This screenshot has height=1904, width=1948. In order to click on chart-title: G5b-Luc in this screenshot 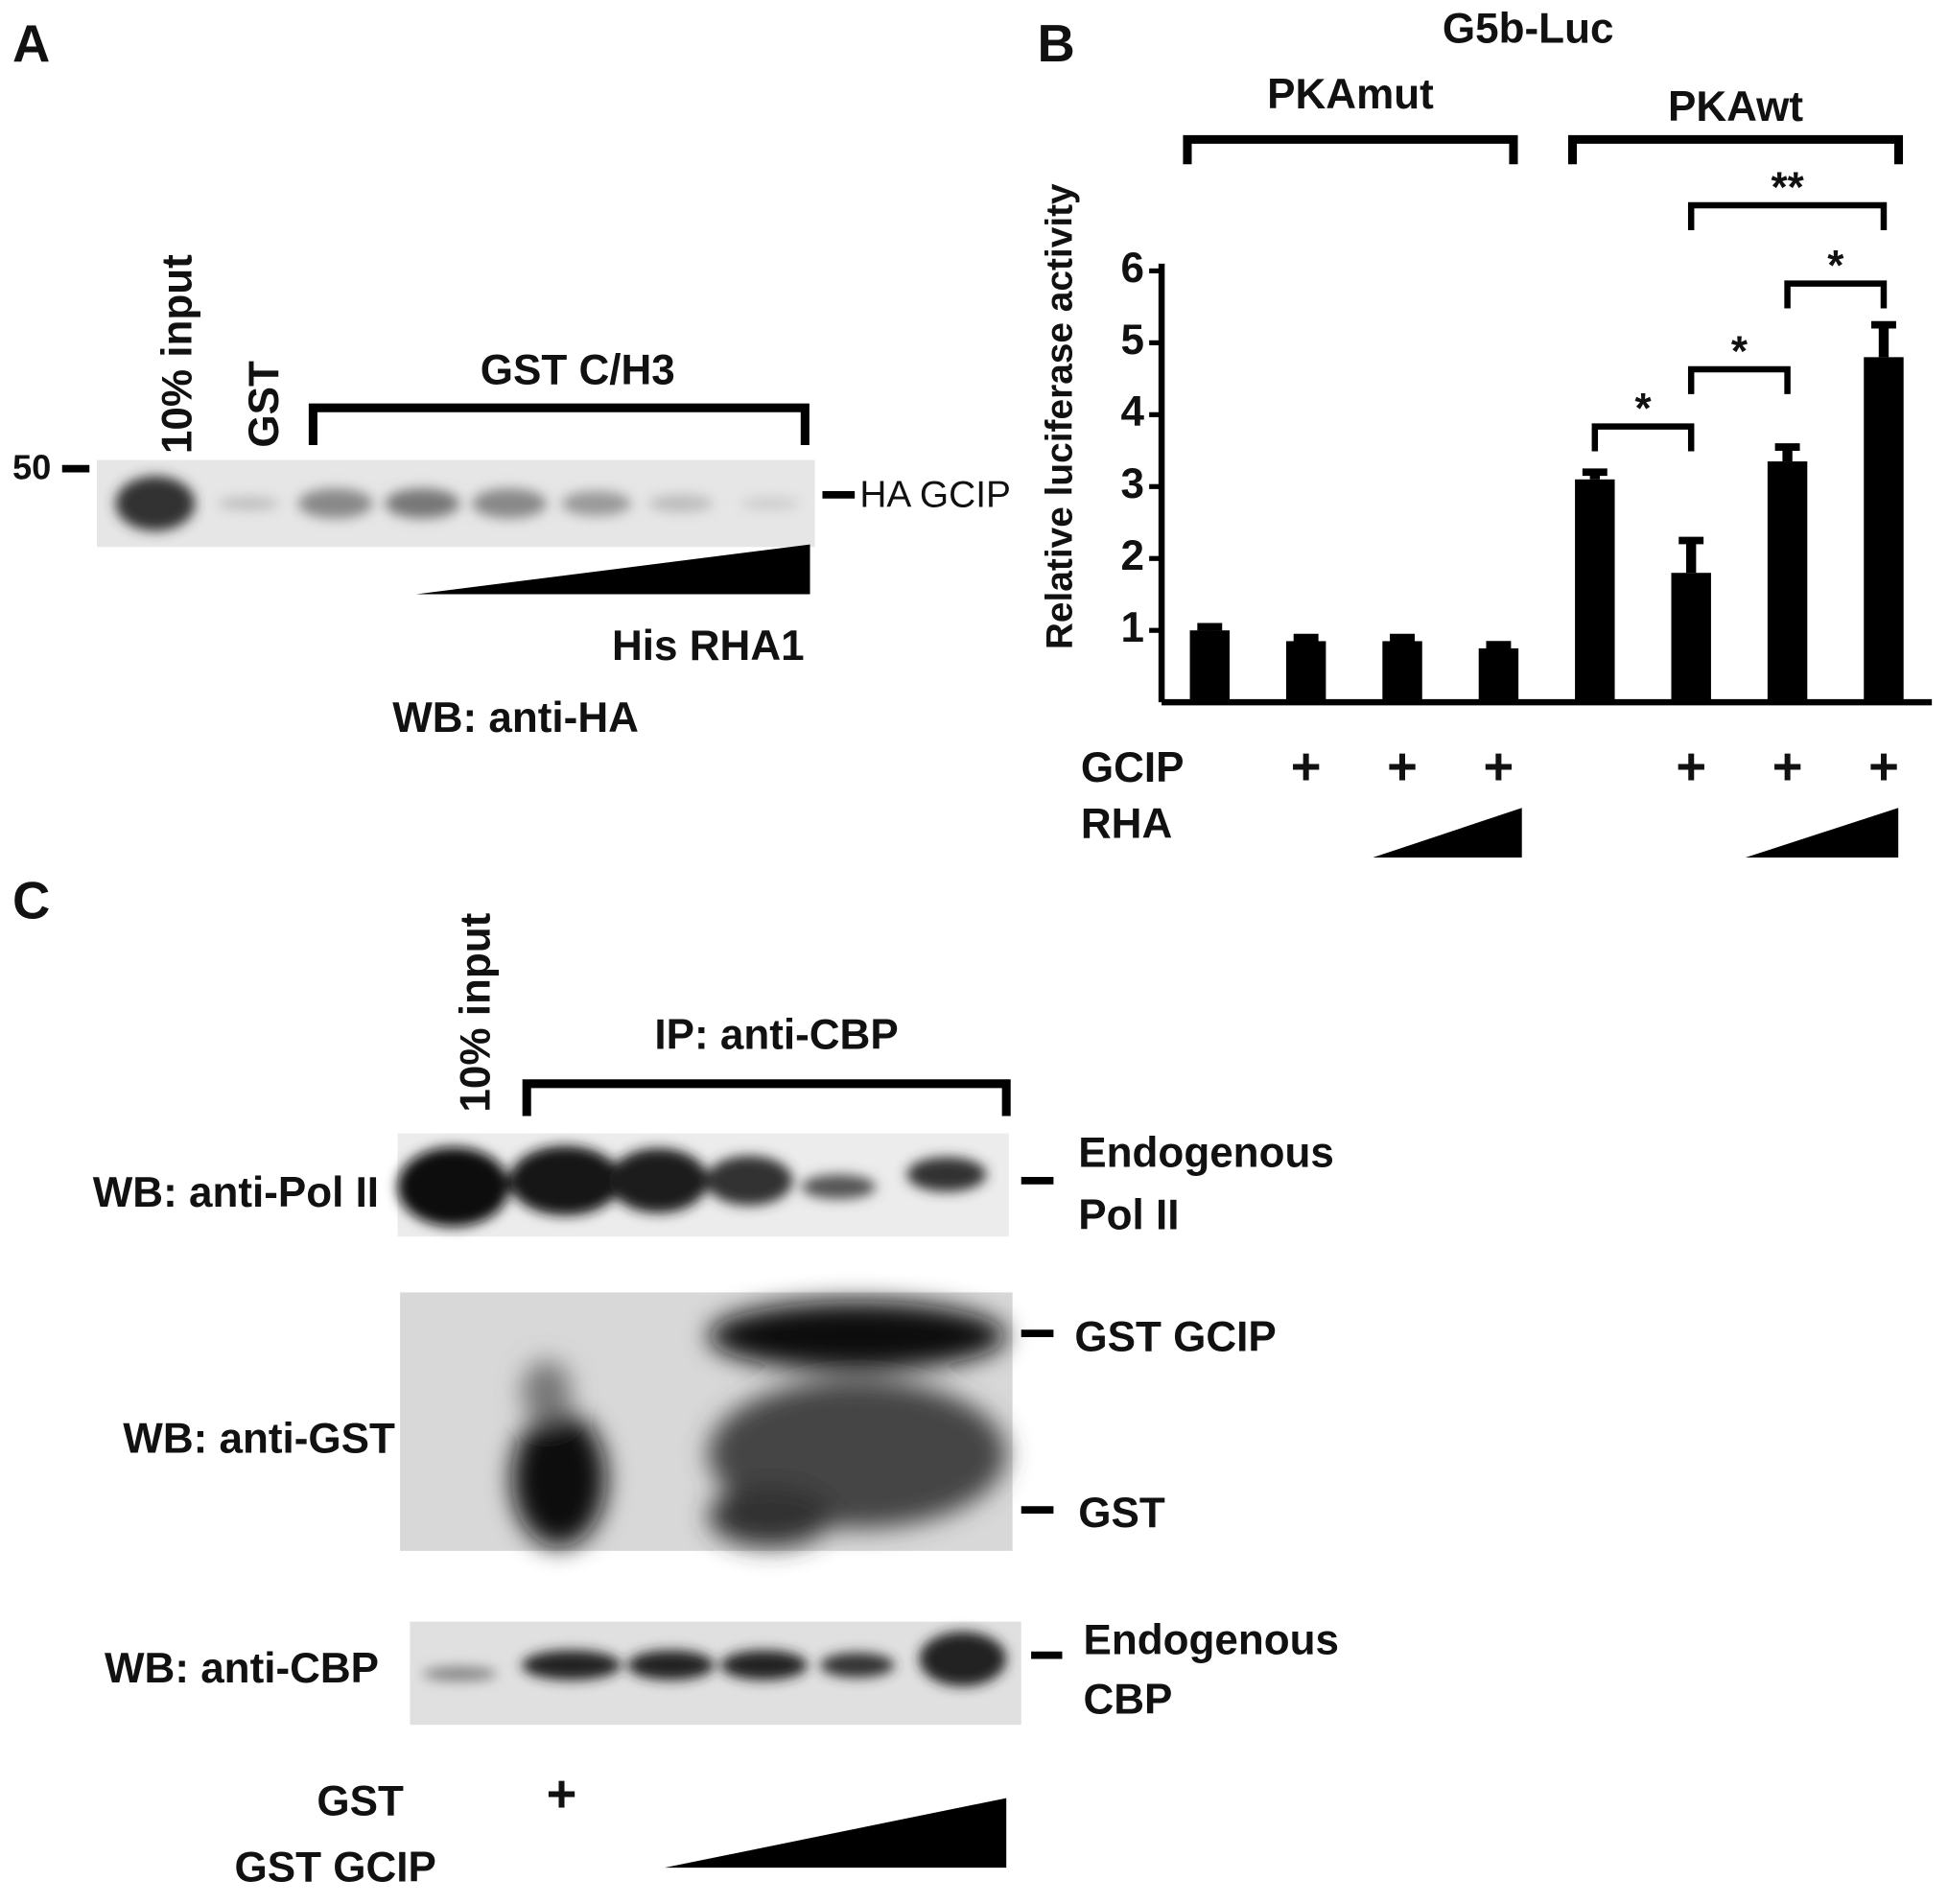, I will do `click(1529, 29)`.